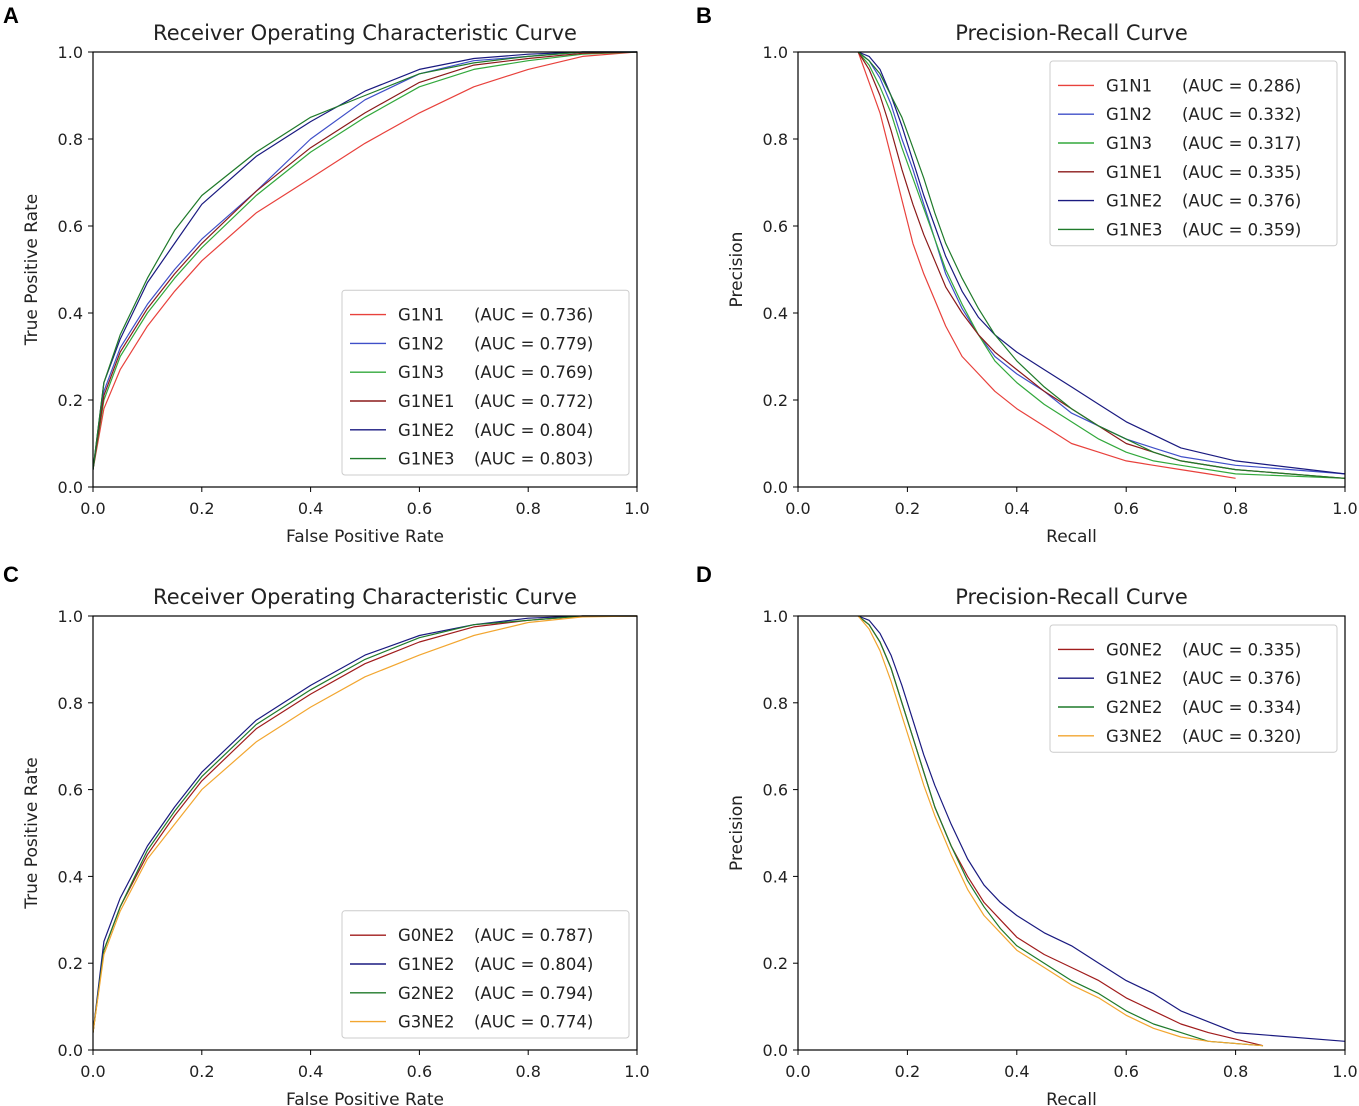 Image resolution: width=1359 pixels, height=1106 pixels. I want to click on legend-label: G1N2, so click(421, 343).